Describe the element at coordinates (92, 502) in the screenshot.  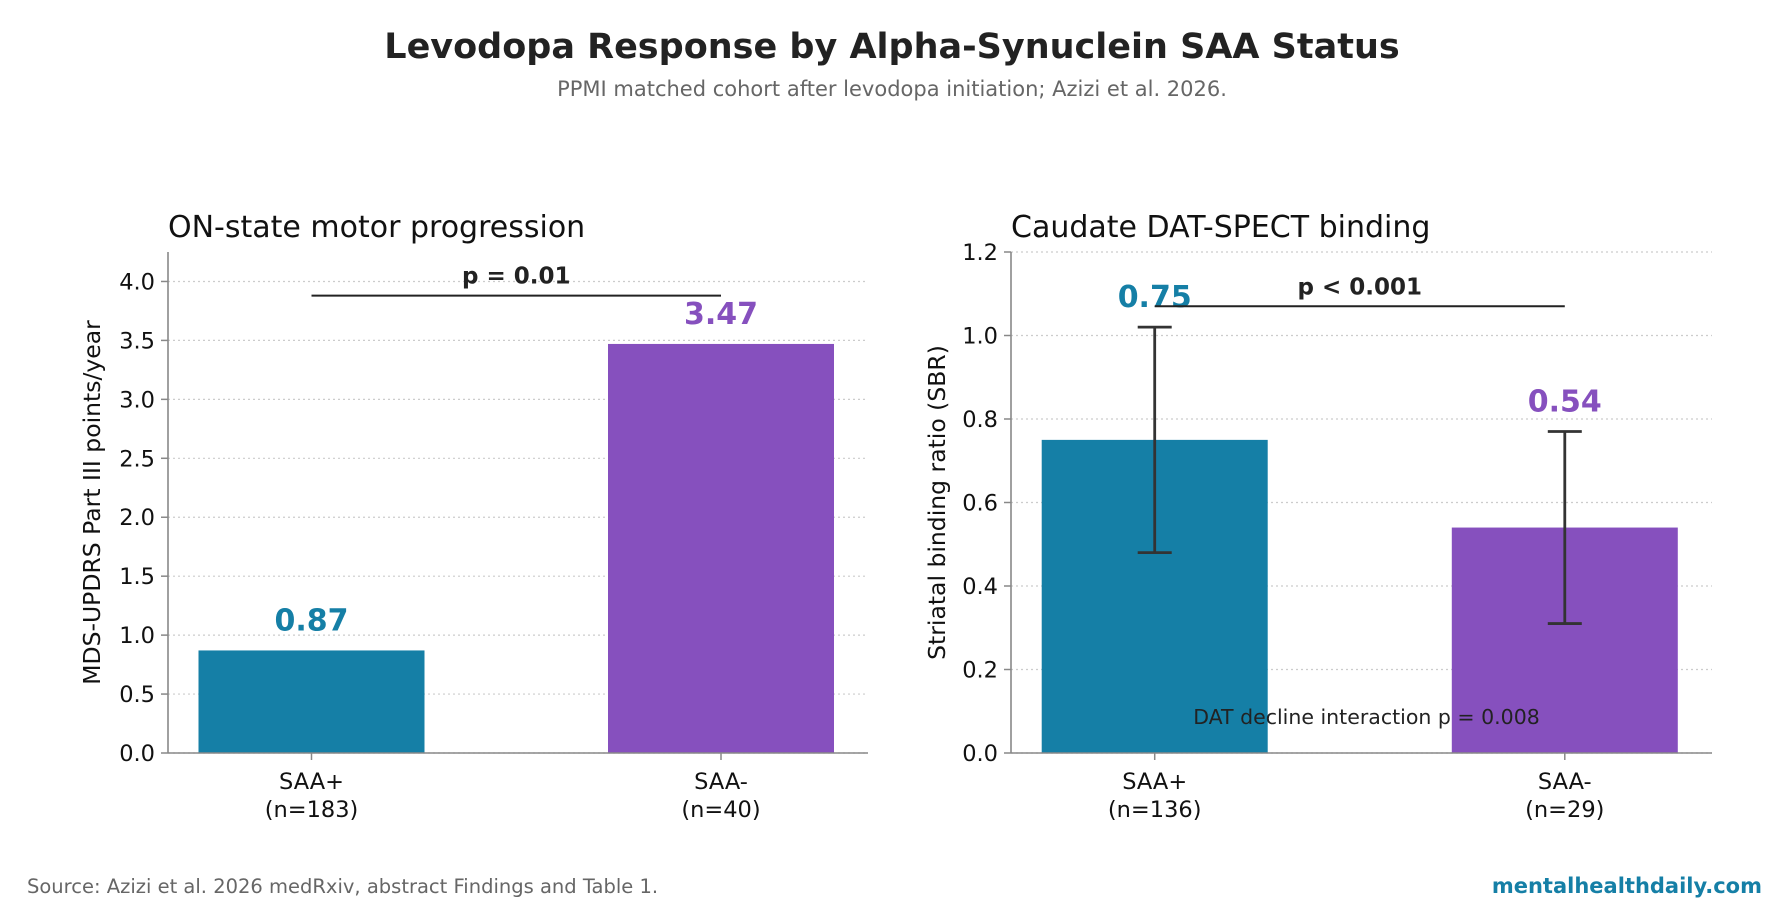
I see `y-axis-label: MDS-UPDRS Part III points/year` at that location.